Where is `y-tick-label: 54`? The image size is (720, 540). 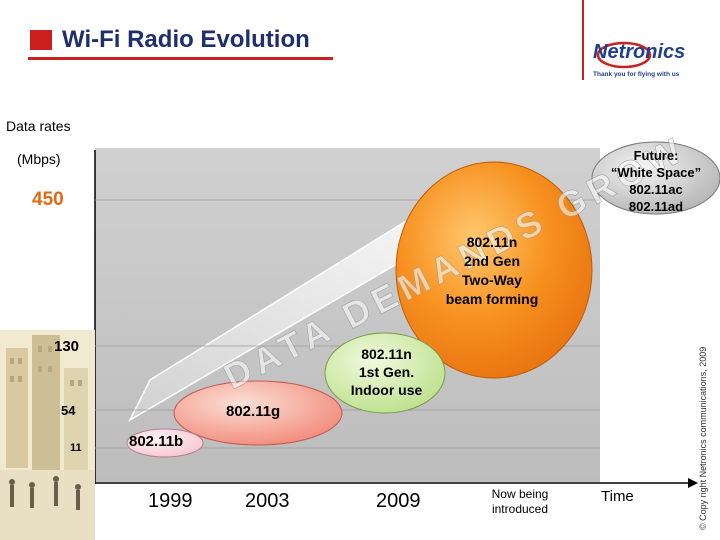 y-tick-label: 54 is located at coordinates (68, 410).